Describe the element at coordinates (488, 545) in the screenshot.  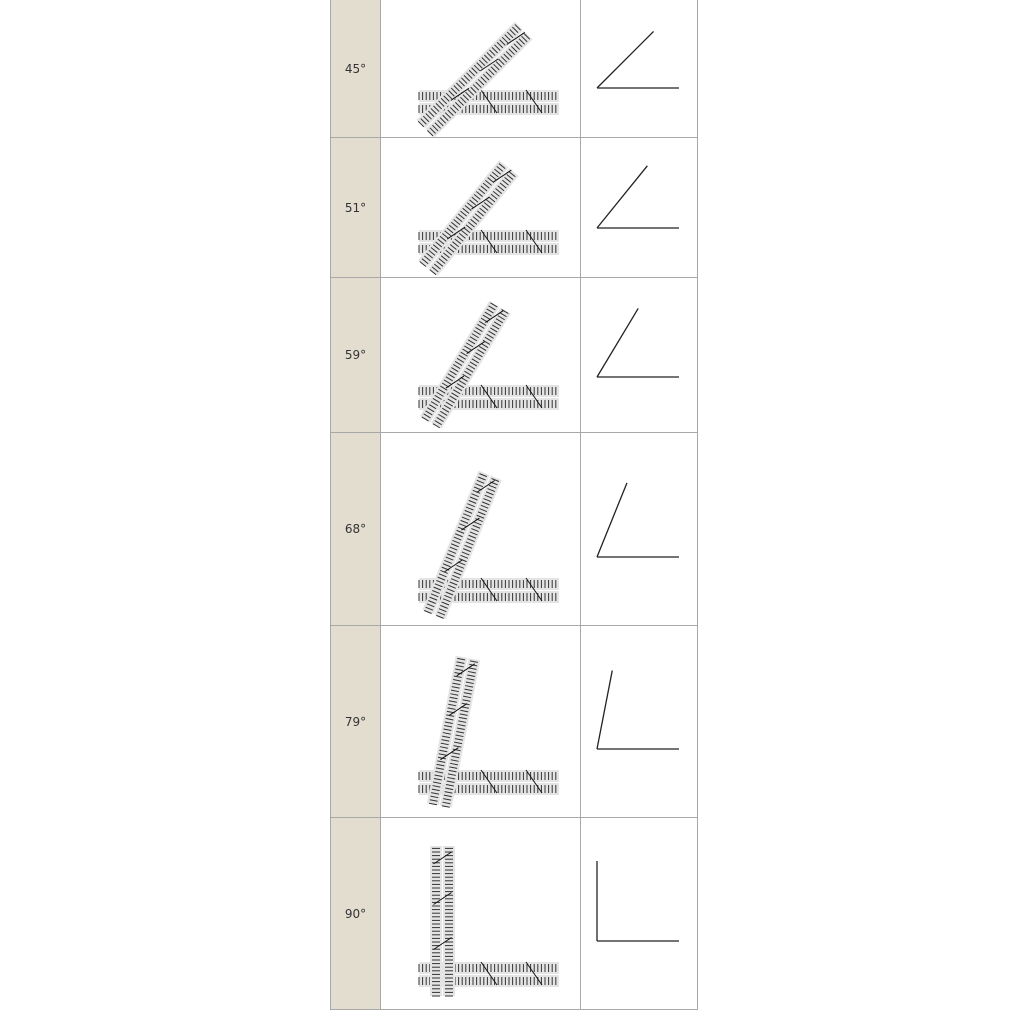
I see `track-svg` at that location.